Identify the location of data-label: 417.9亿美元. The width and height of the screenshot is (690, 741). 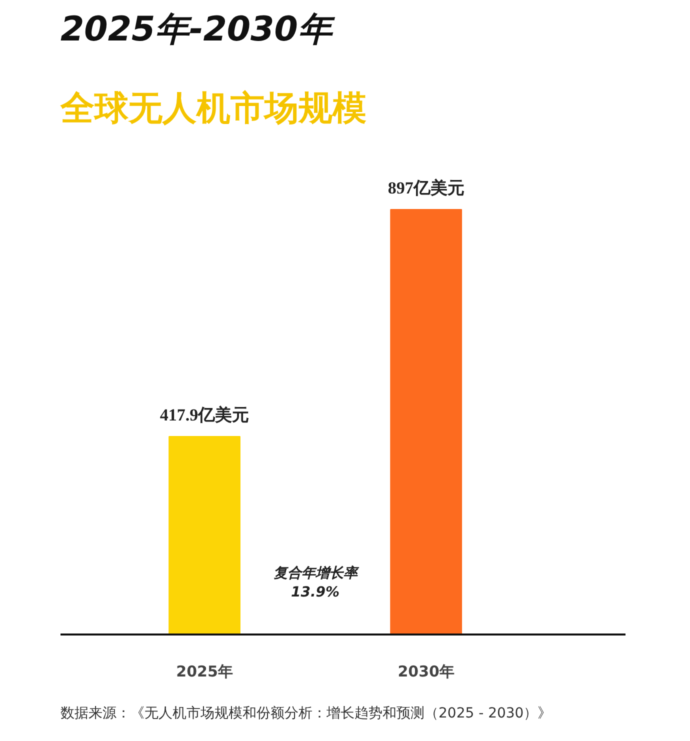
(205, 415).